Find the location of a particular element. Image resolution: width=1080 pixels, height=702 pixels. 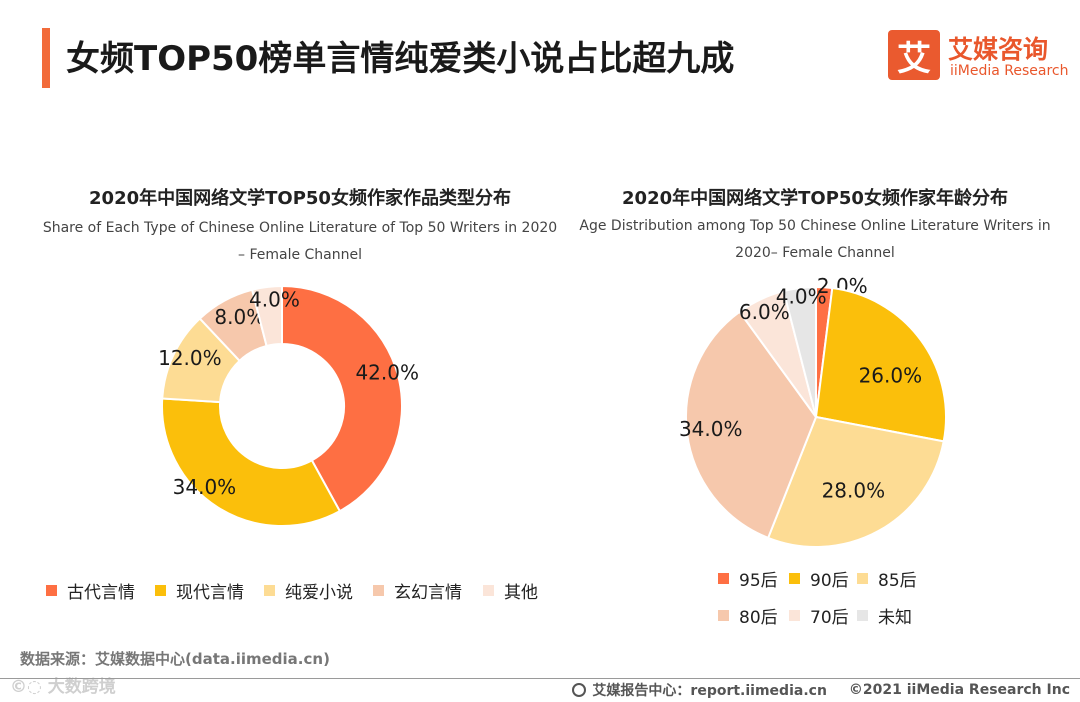

legend-item-70: 70后 is located at coordinates (819, 615).